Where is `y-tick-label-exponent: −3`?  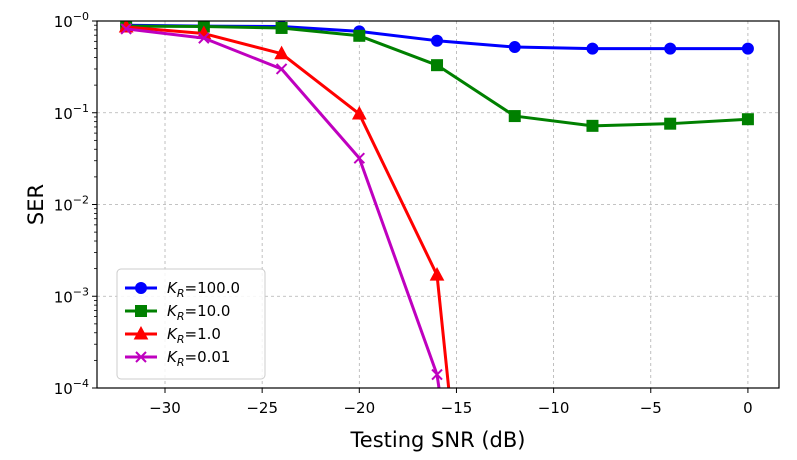
y-tick-label-exponent: −3 is located at coordinates (81, 291).